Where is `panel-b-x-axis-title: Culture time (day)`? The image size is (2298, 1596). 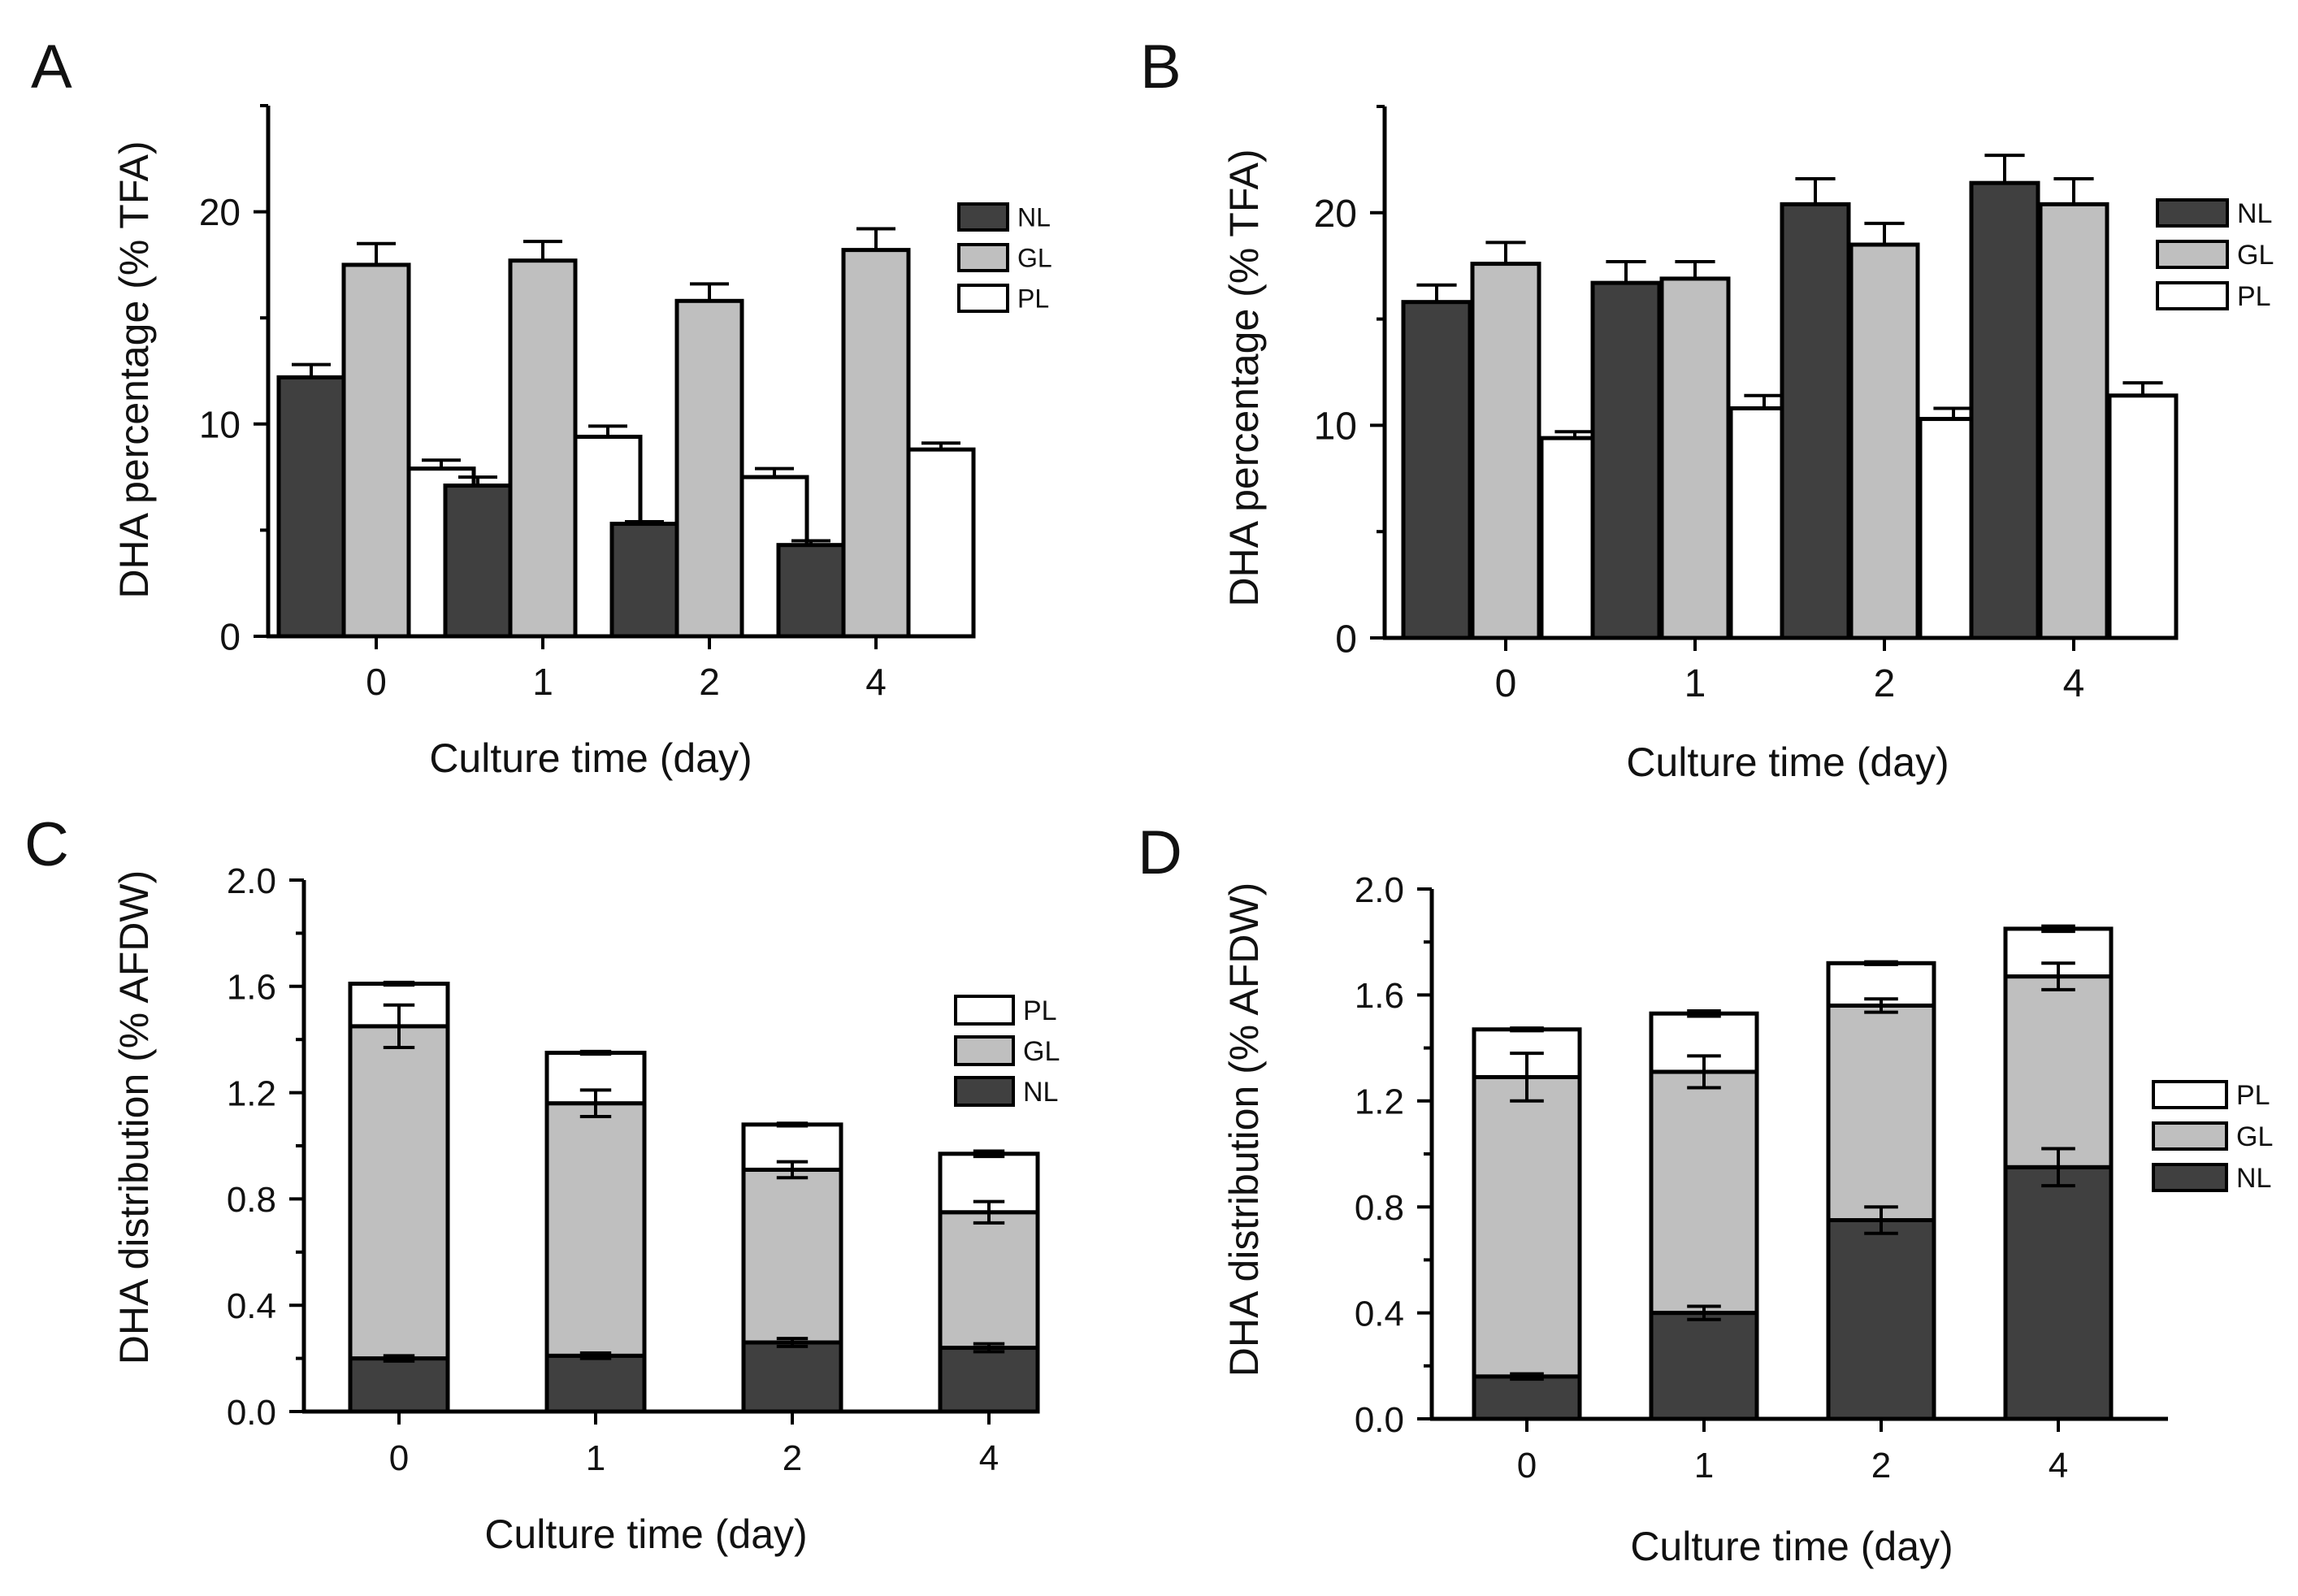
panel-b-x-axis-title: Culture time (day) is located at coordinates (1787, 762).